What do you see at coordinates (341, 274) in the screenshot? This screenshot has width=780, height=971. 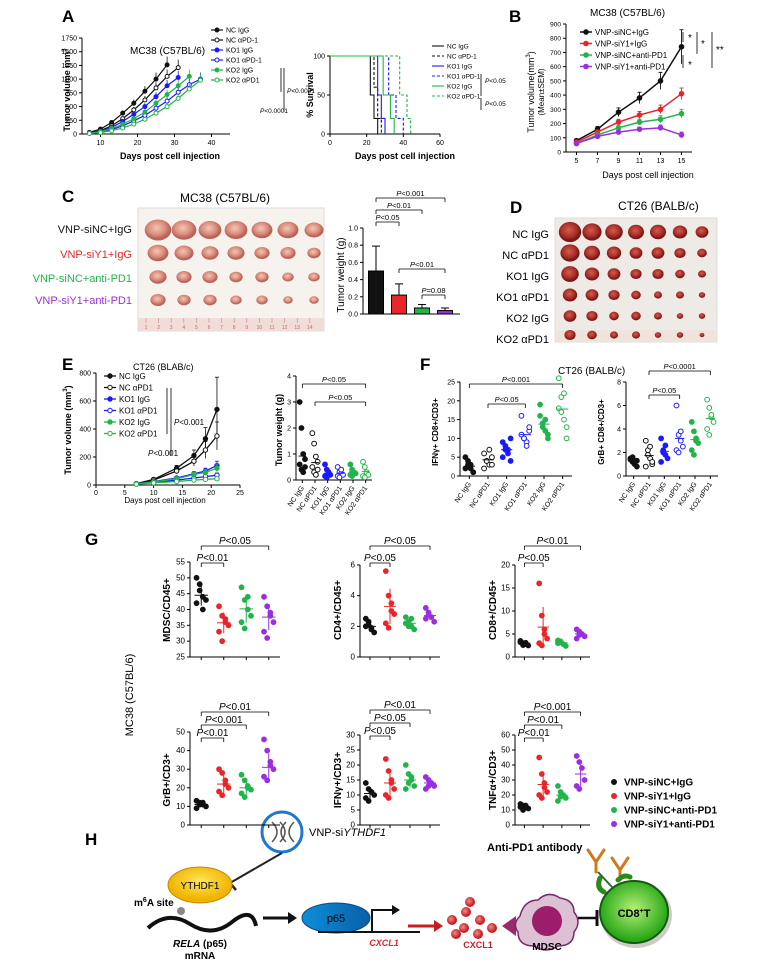 I see `panel-c-bar: Tumor weight (g)` at bounding box center [341, 274].